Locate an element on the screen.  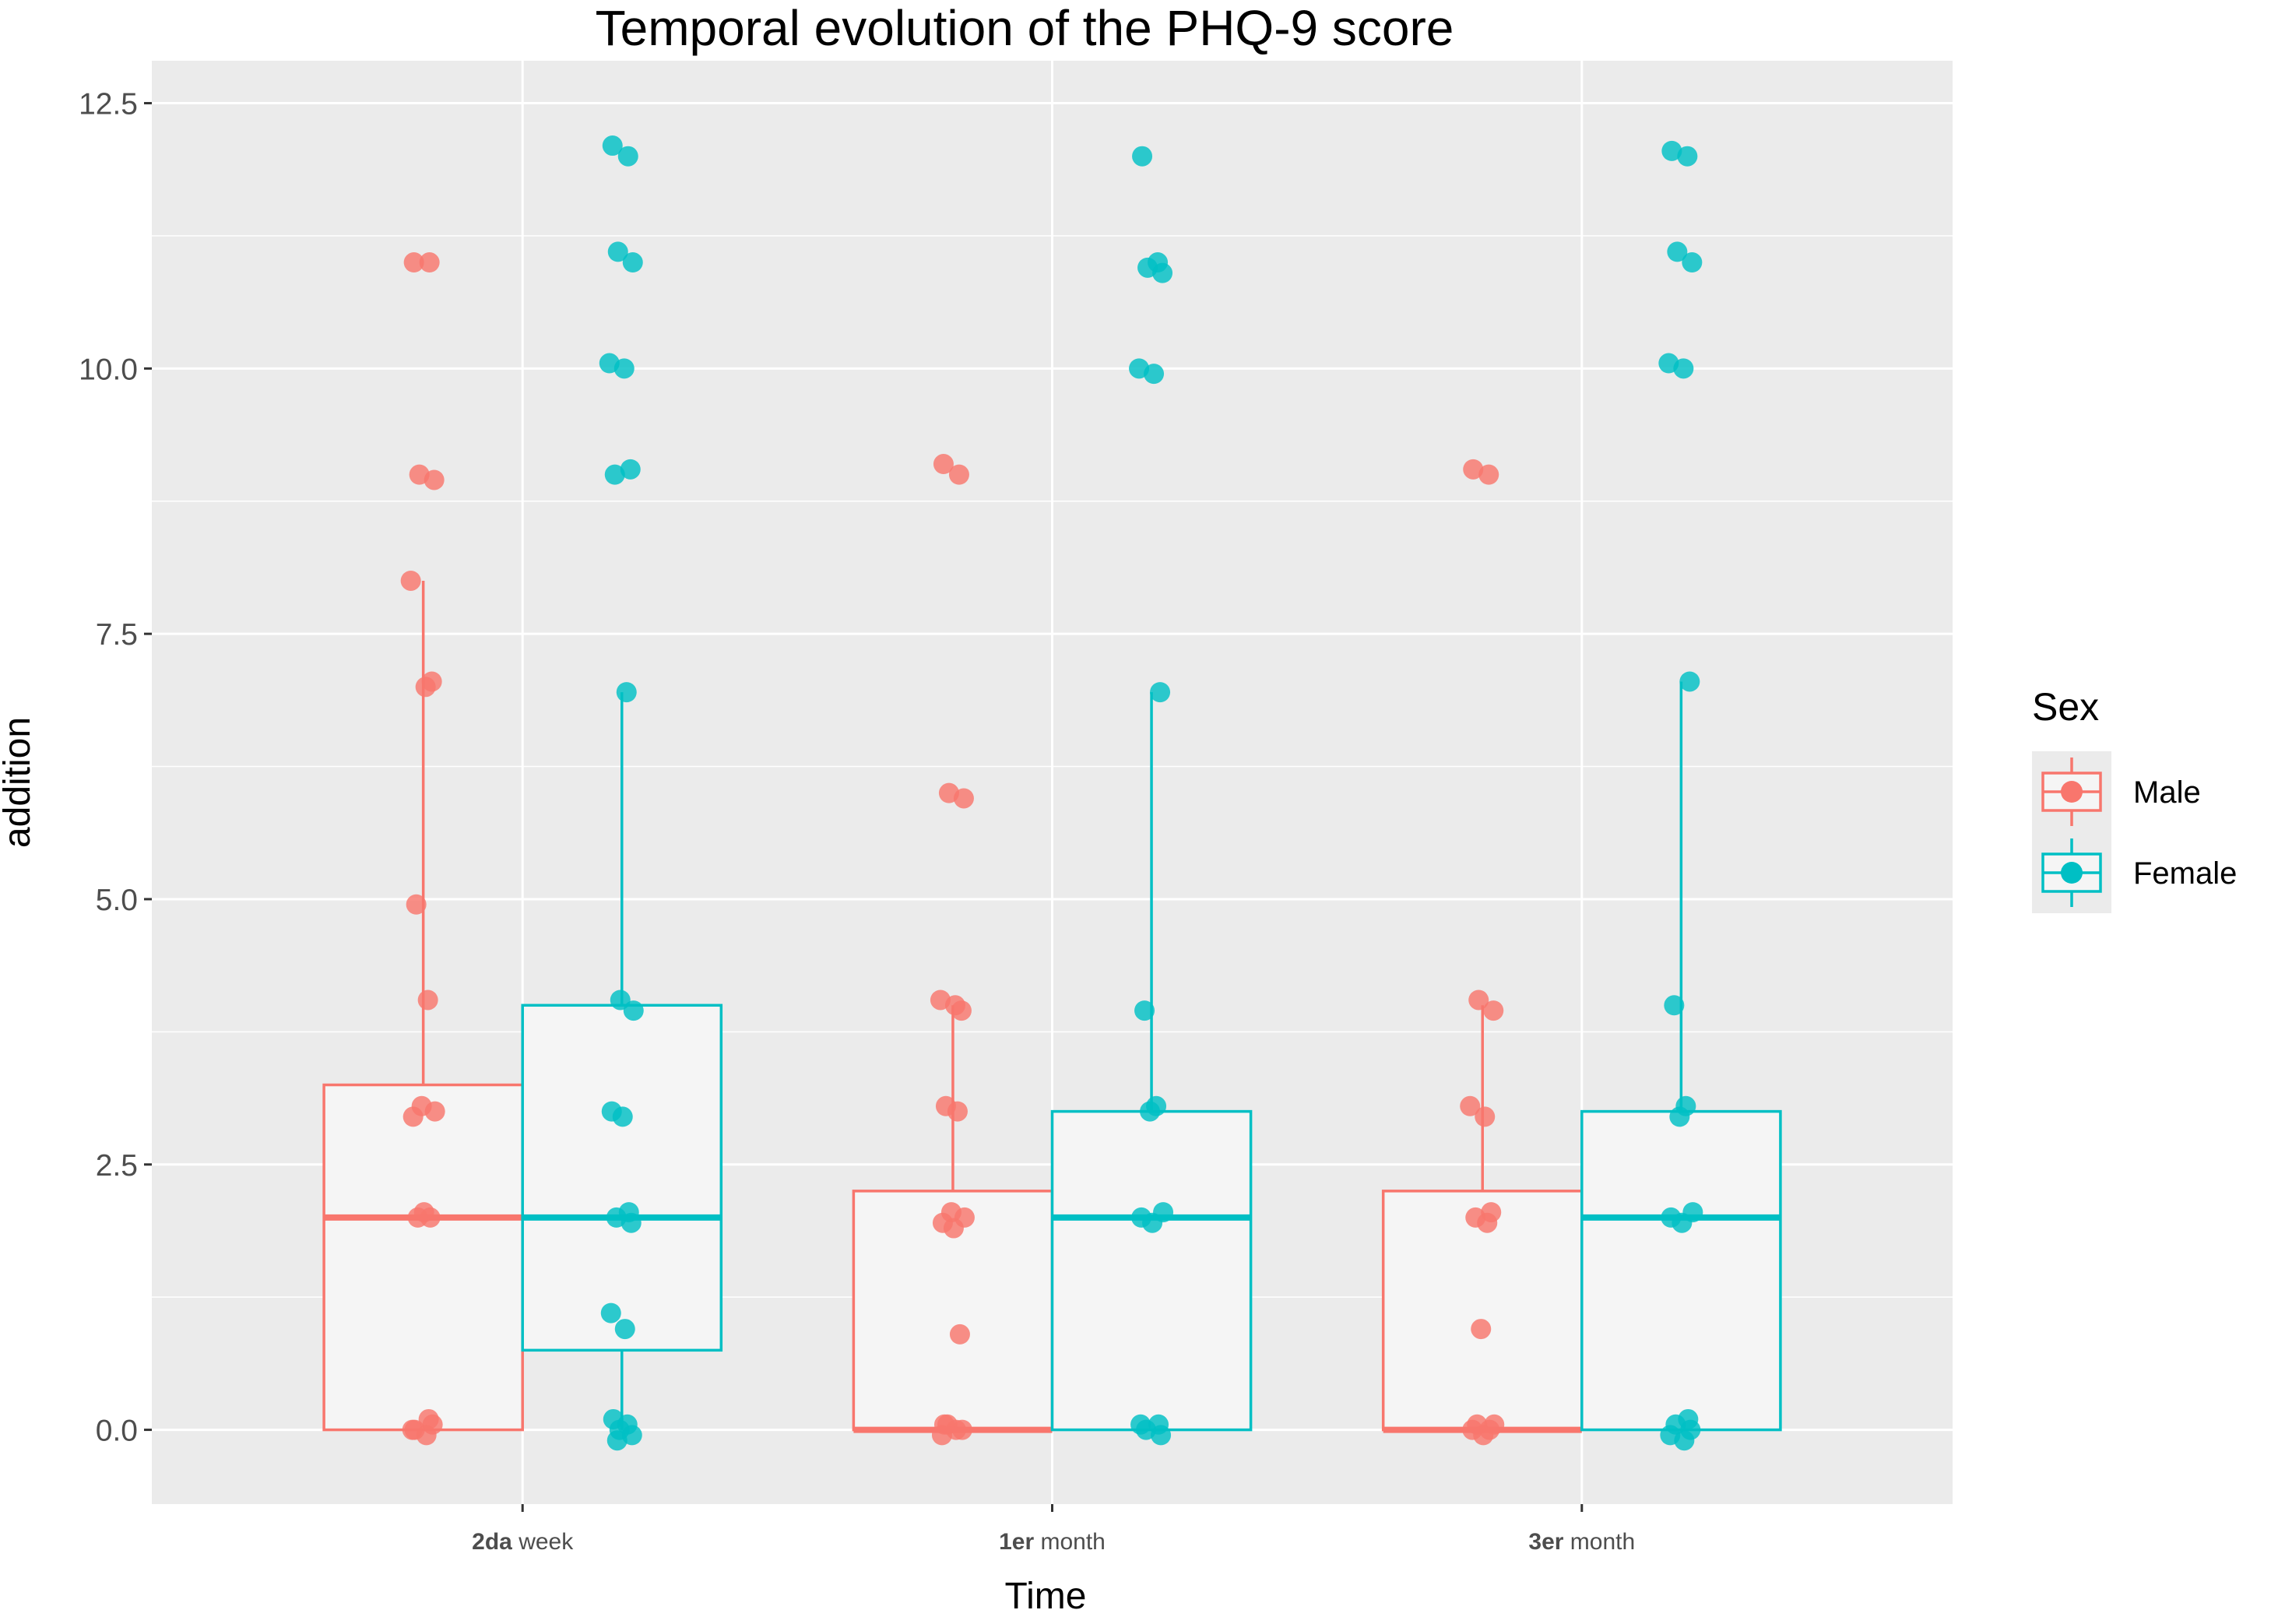
legend-label-female: Female is located at coordinates (2185, 874).